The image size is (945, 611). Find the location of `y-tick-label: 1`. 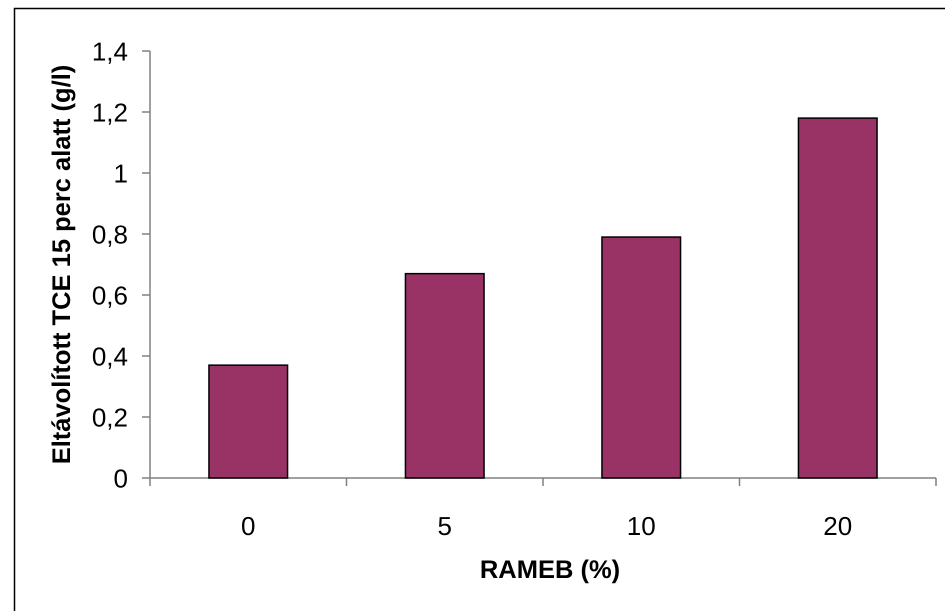

y-tick-label: 1 is located at coordinates (121, 173).